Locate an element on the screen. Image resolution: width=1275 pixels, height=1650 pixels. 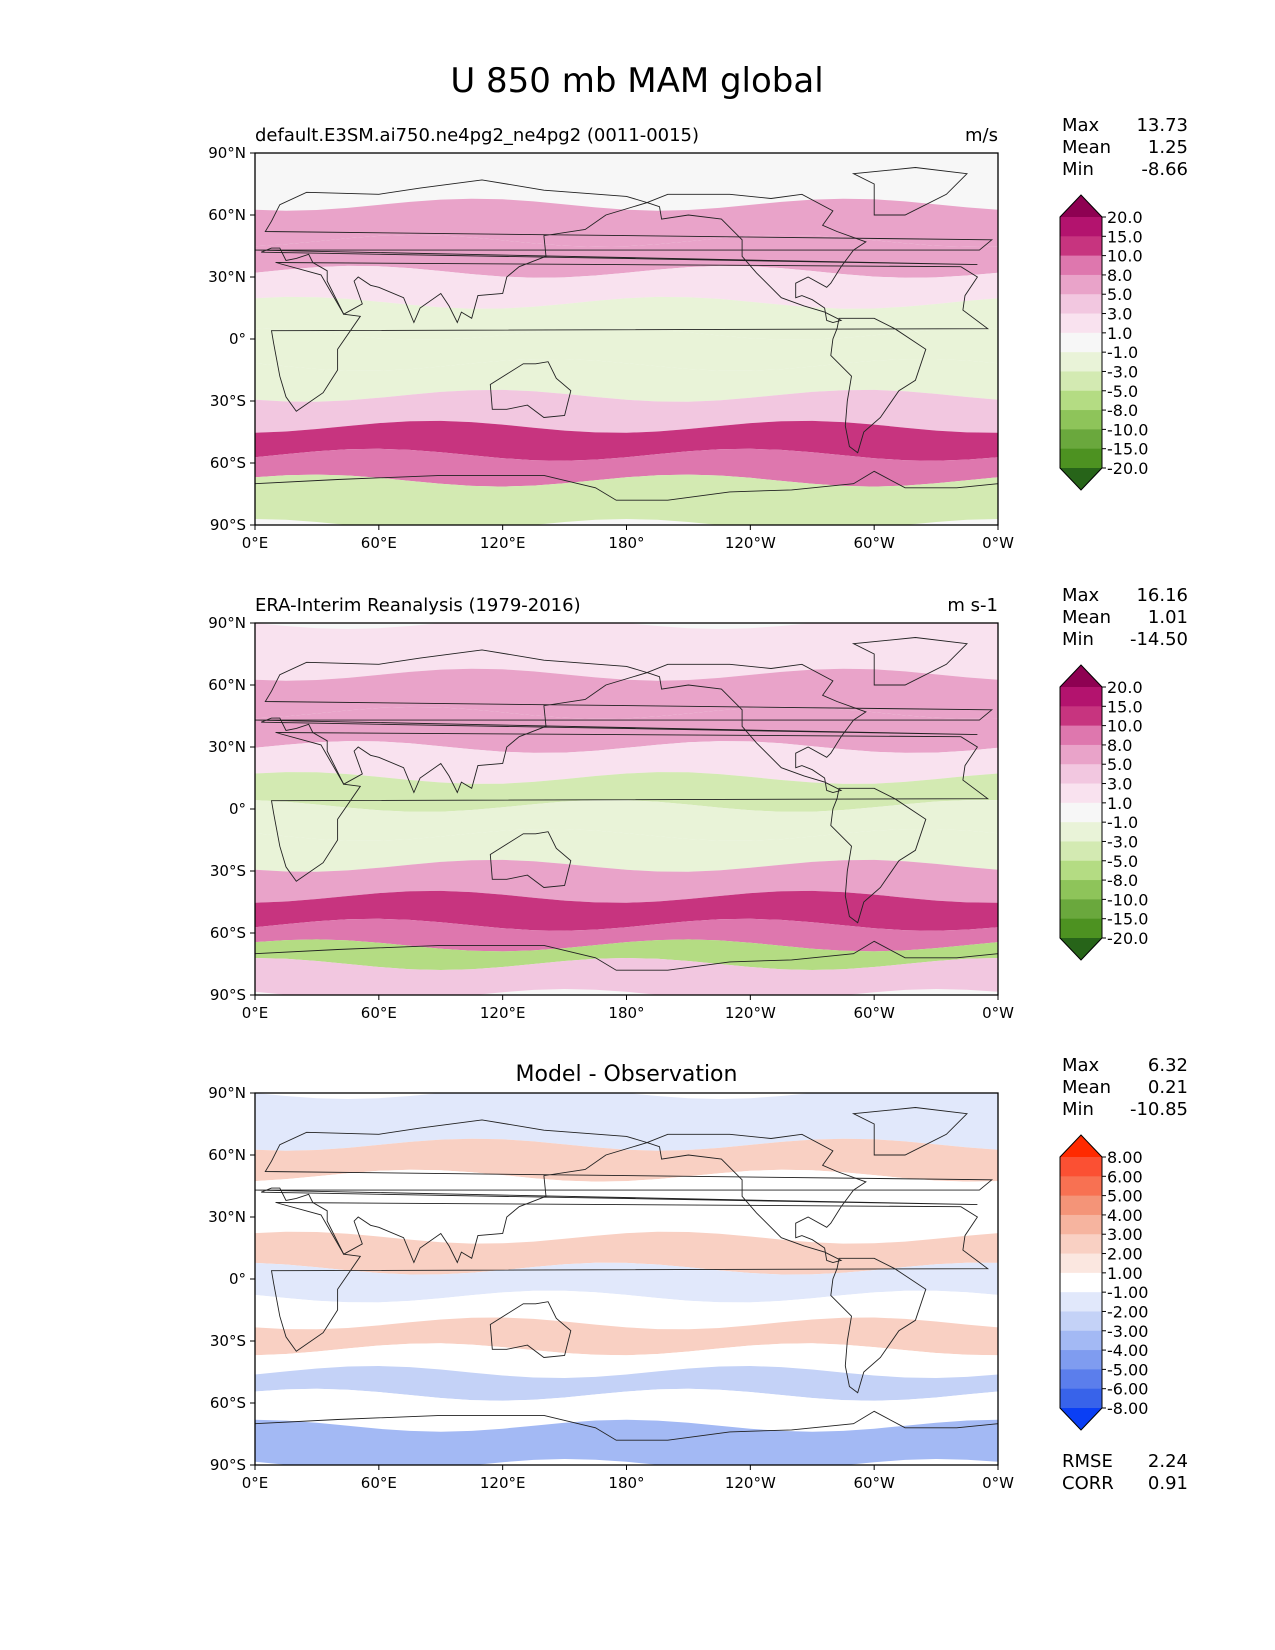
colorbar-tick-label: 8.0 is located at coordinates (1119, 745).